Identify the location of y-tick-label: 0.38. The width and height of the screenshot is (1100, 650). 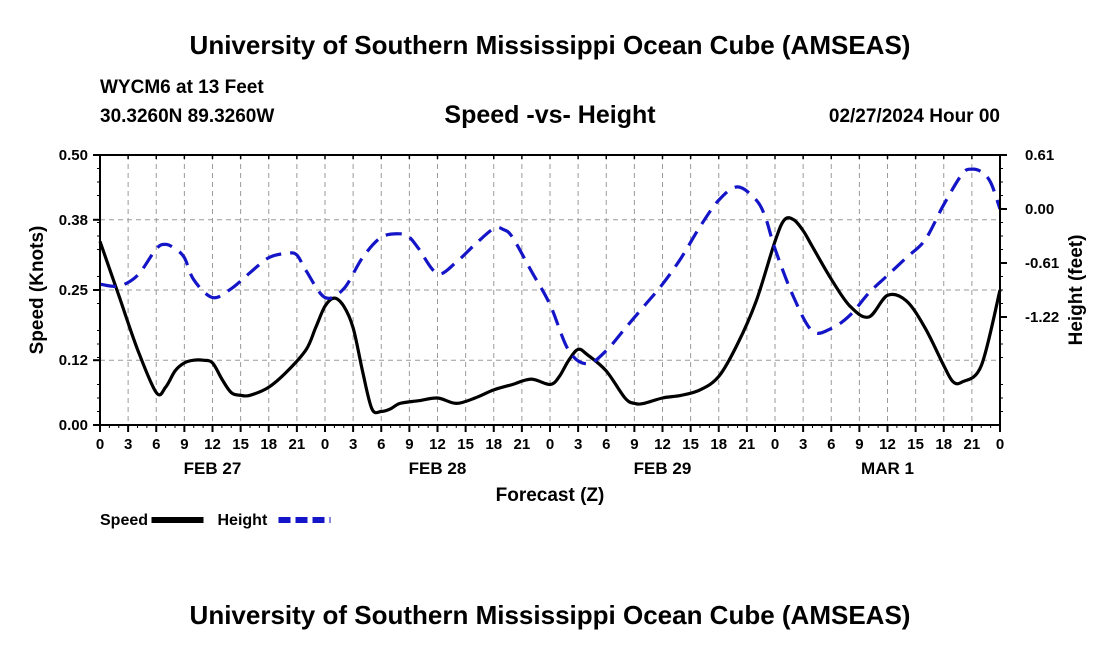
(73, 220).